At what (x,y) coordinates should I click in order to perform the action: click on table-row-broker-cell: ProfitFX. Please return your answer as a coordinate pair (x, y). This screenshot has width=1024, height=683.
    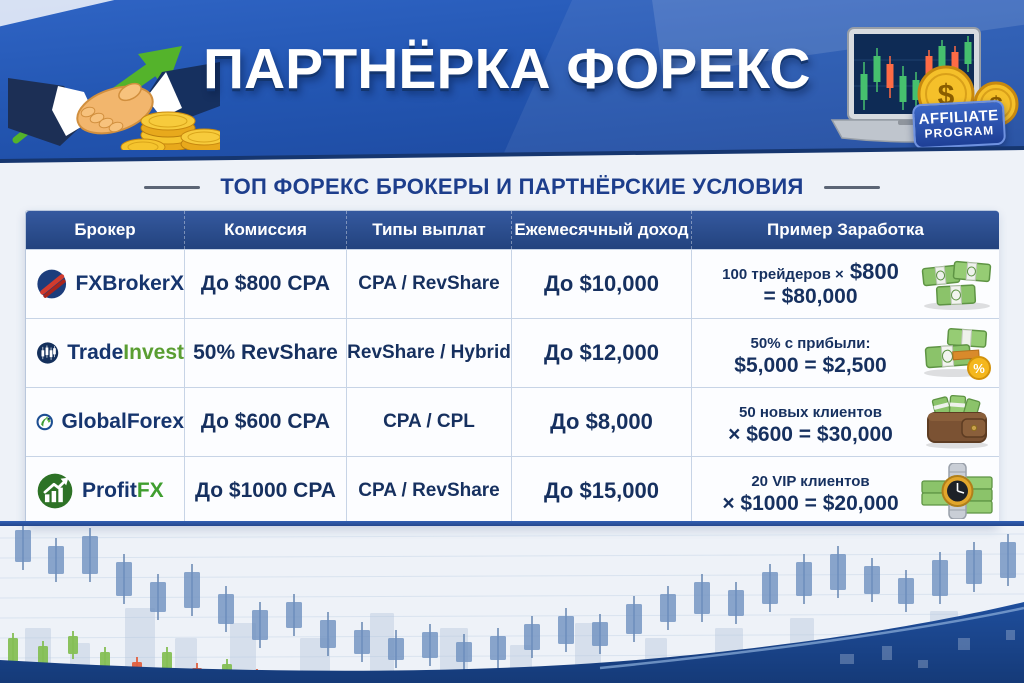
    Looking at the image, I should click on (105, 490).